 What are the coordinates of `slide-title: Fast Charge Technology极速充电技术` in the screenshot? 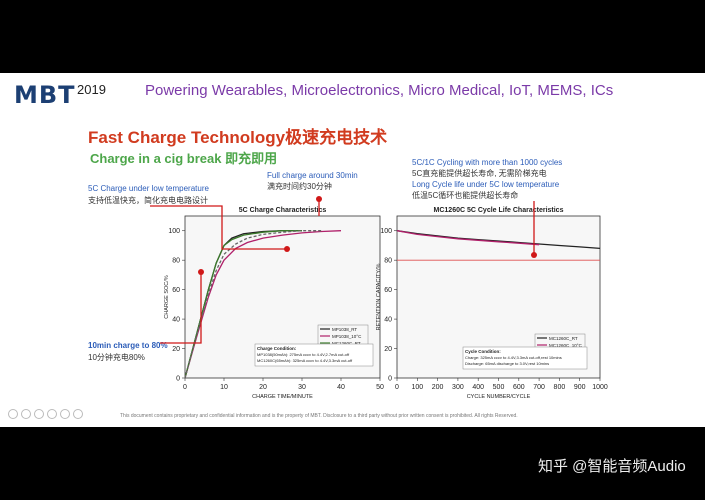 It's located at (238, 137).